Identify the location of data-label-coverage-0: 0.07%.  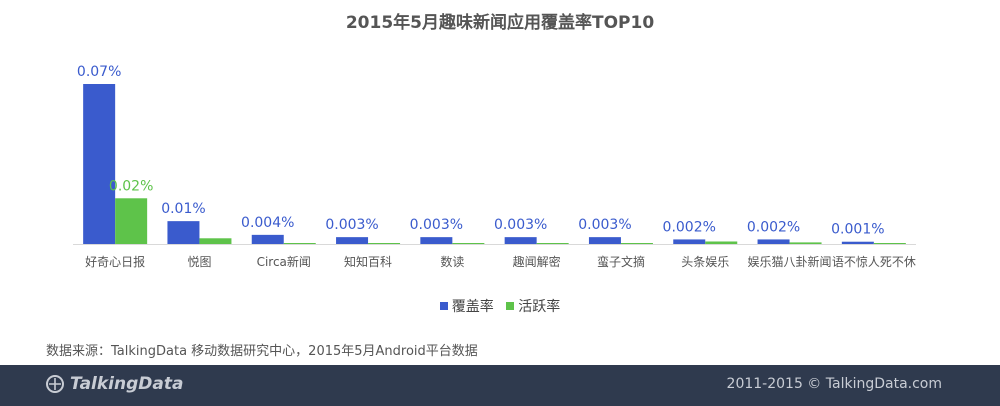
(99, 72).